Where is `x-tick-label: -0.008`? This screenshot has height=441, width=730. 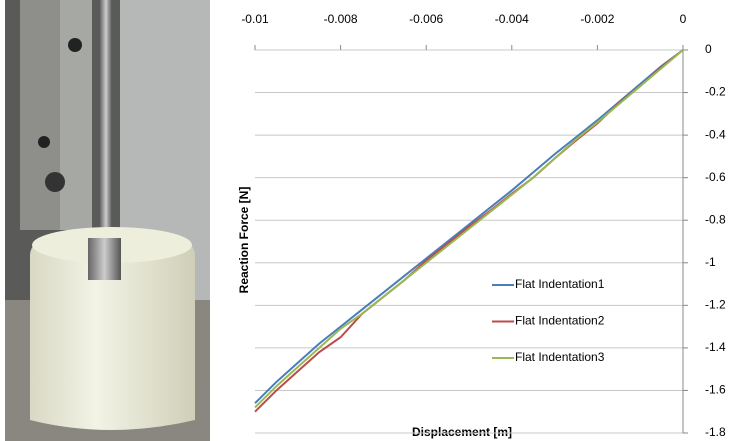 x-tick-label: -0.008 is located at coordinates (341, 19).